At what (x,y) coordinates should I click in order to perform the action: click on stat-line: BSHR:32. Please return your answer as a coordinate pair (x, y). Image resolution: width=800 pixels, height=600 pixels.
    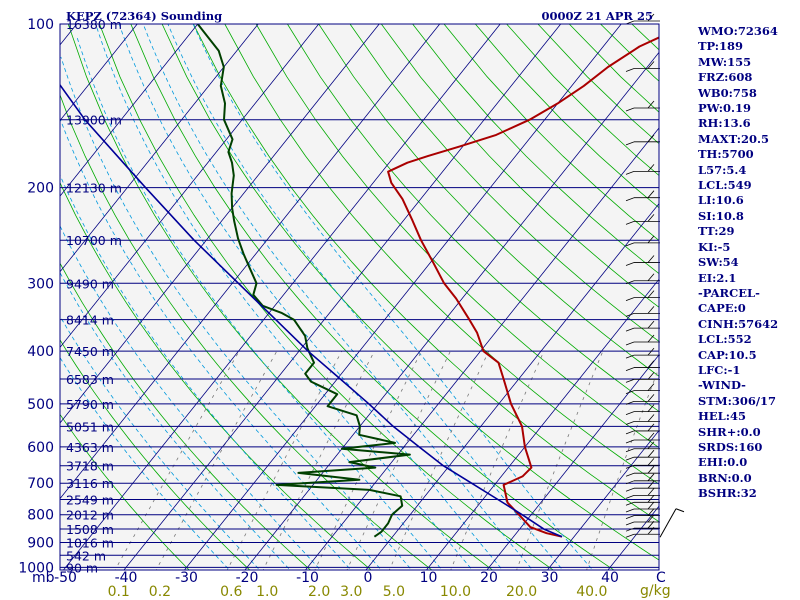
    Looking at the image, I should click on (727, 493).